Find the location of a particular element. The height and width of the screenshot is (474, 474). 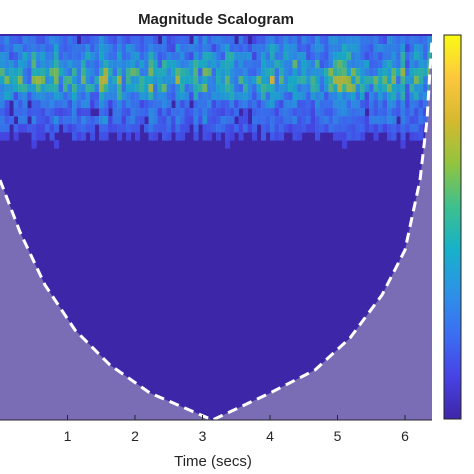

x-axis-label: Time (secs) is located at coordinates (213, 461).